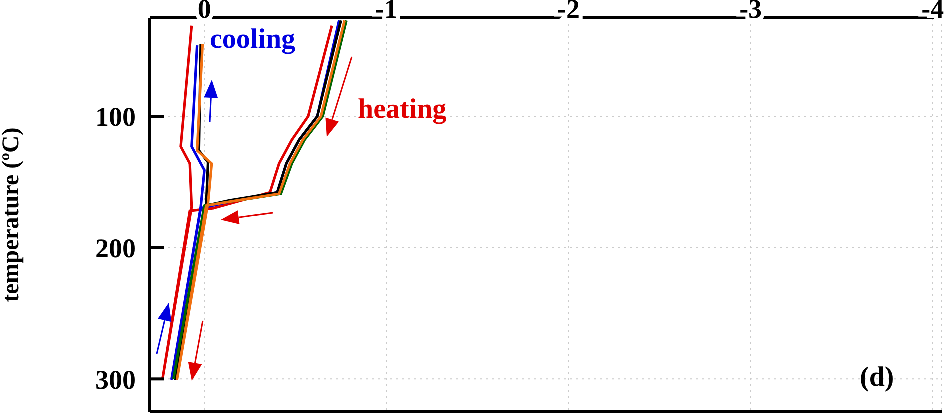 The image size is (949, 415). What do you see at coordinates (12, 215) in the screenshot?
I see `y-axis-title: temperature (ºC)` at bounding box center [12, 215].